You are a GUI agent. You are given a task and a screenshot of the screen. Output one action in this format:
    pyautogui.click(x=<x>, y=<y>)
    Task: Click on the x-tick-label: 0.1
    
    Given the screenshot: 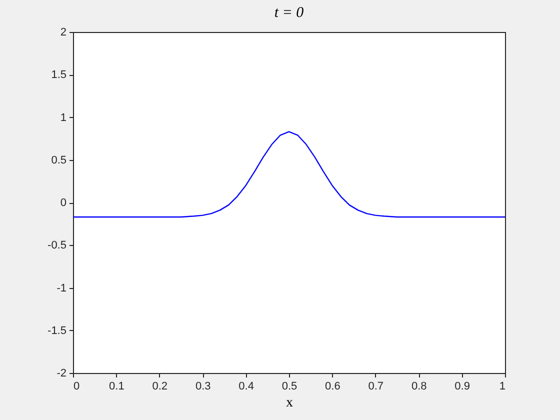 What is the action you would take?
    pyautogui.click(x=116, y=386)
    